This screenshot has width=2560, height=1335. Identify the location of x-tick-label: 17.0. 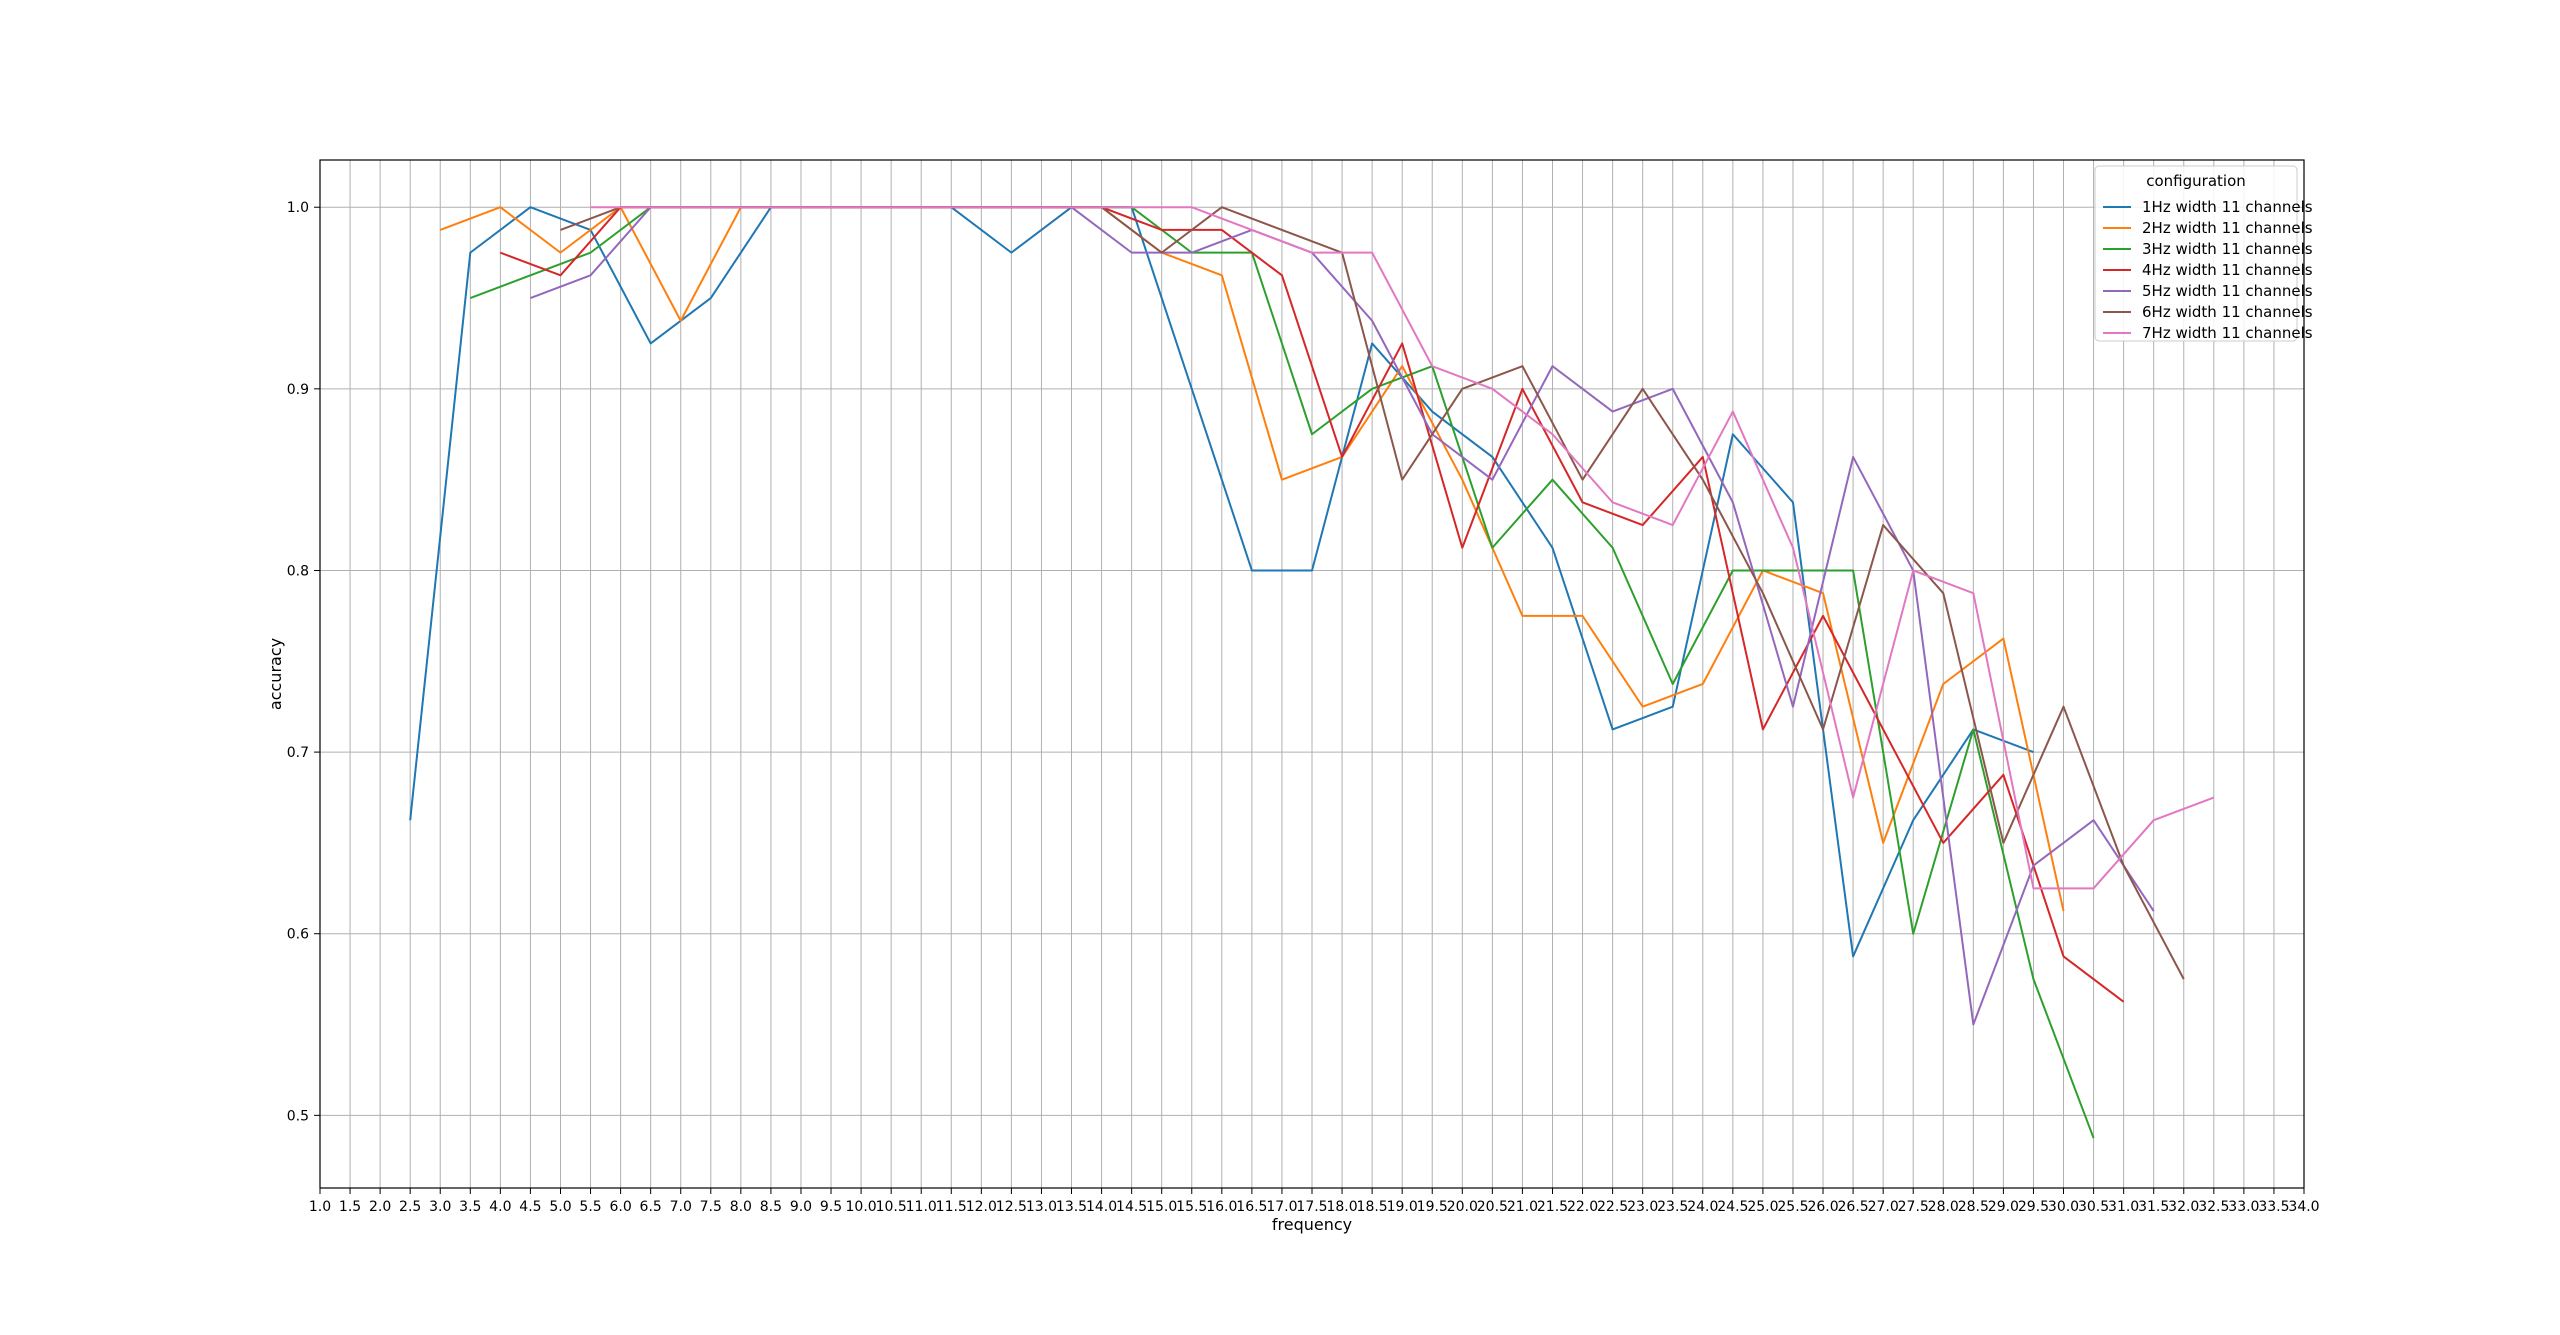
(1281, 1207).